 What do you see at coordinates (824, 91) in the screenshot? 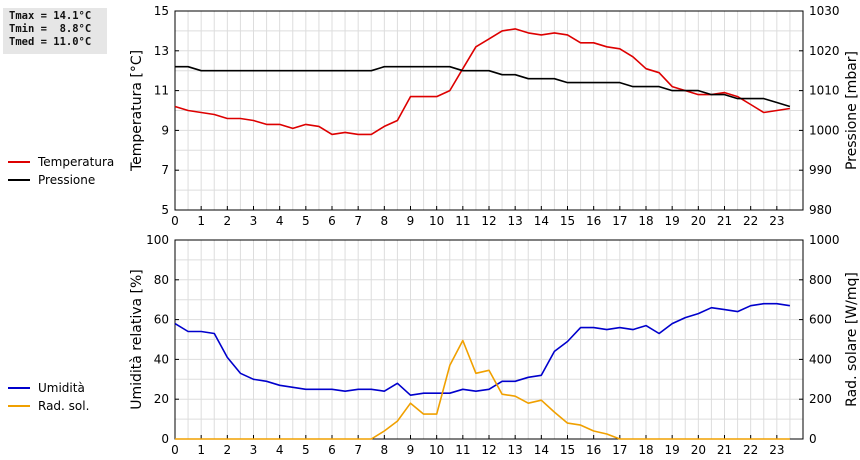
I see `y2-tick-label: 1010` at bounding box center [824, 91].